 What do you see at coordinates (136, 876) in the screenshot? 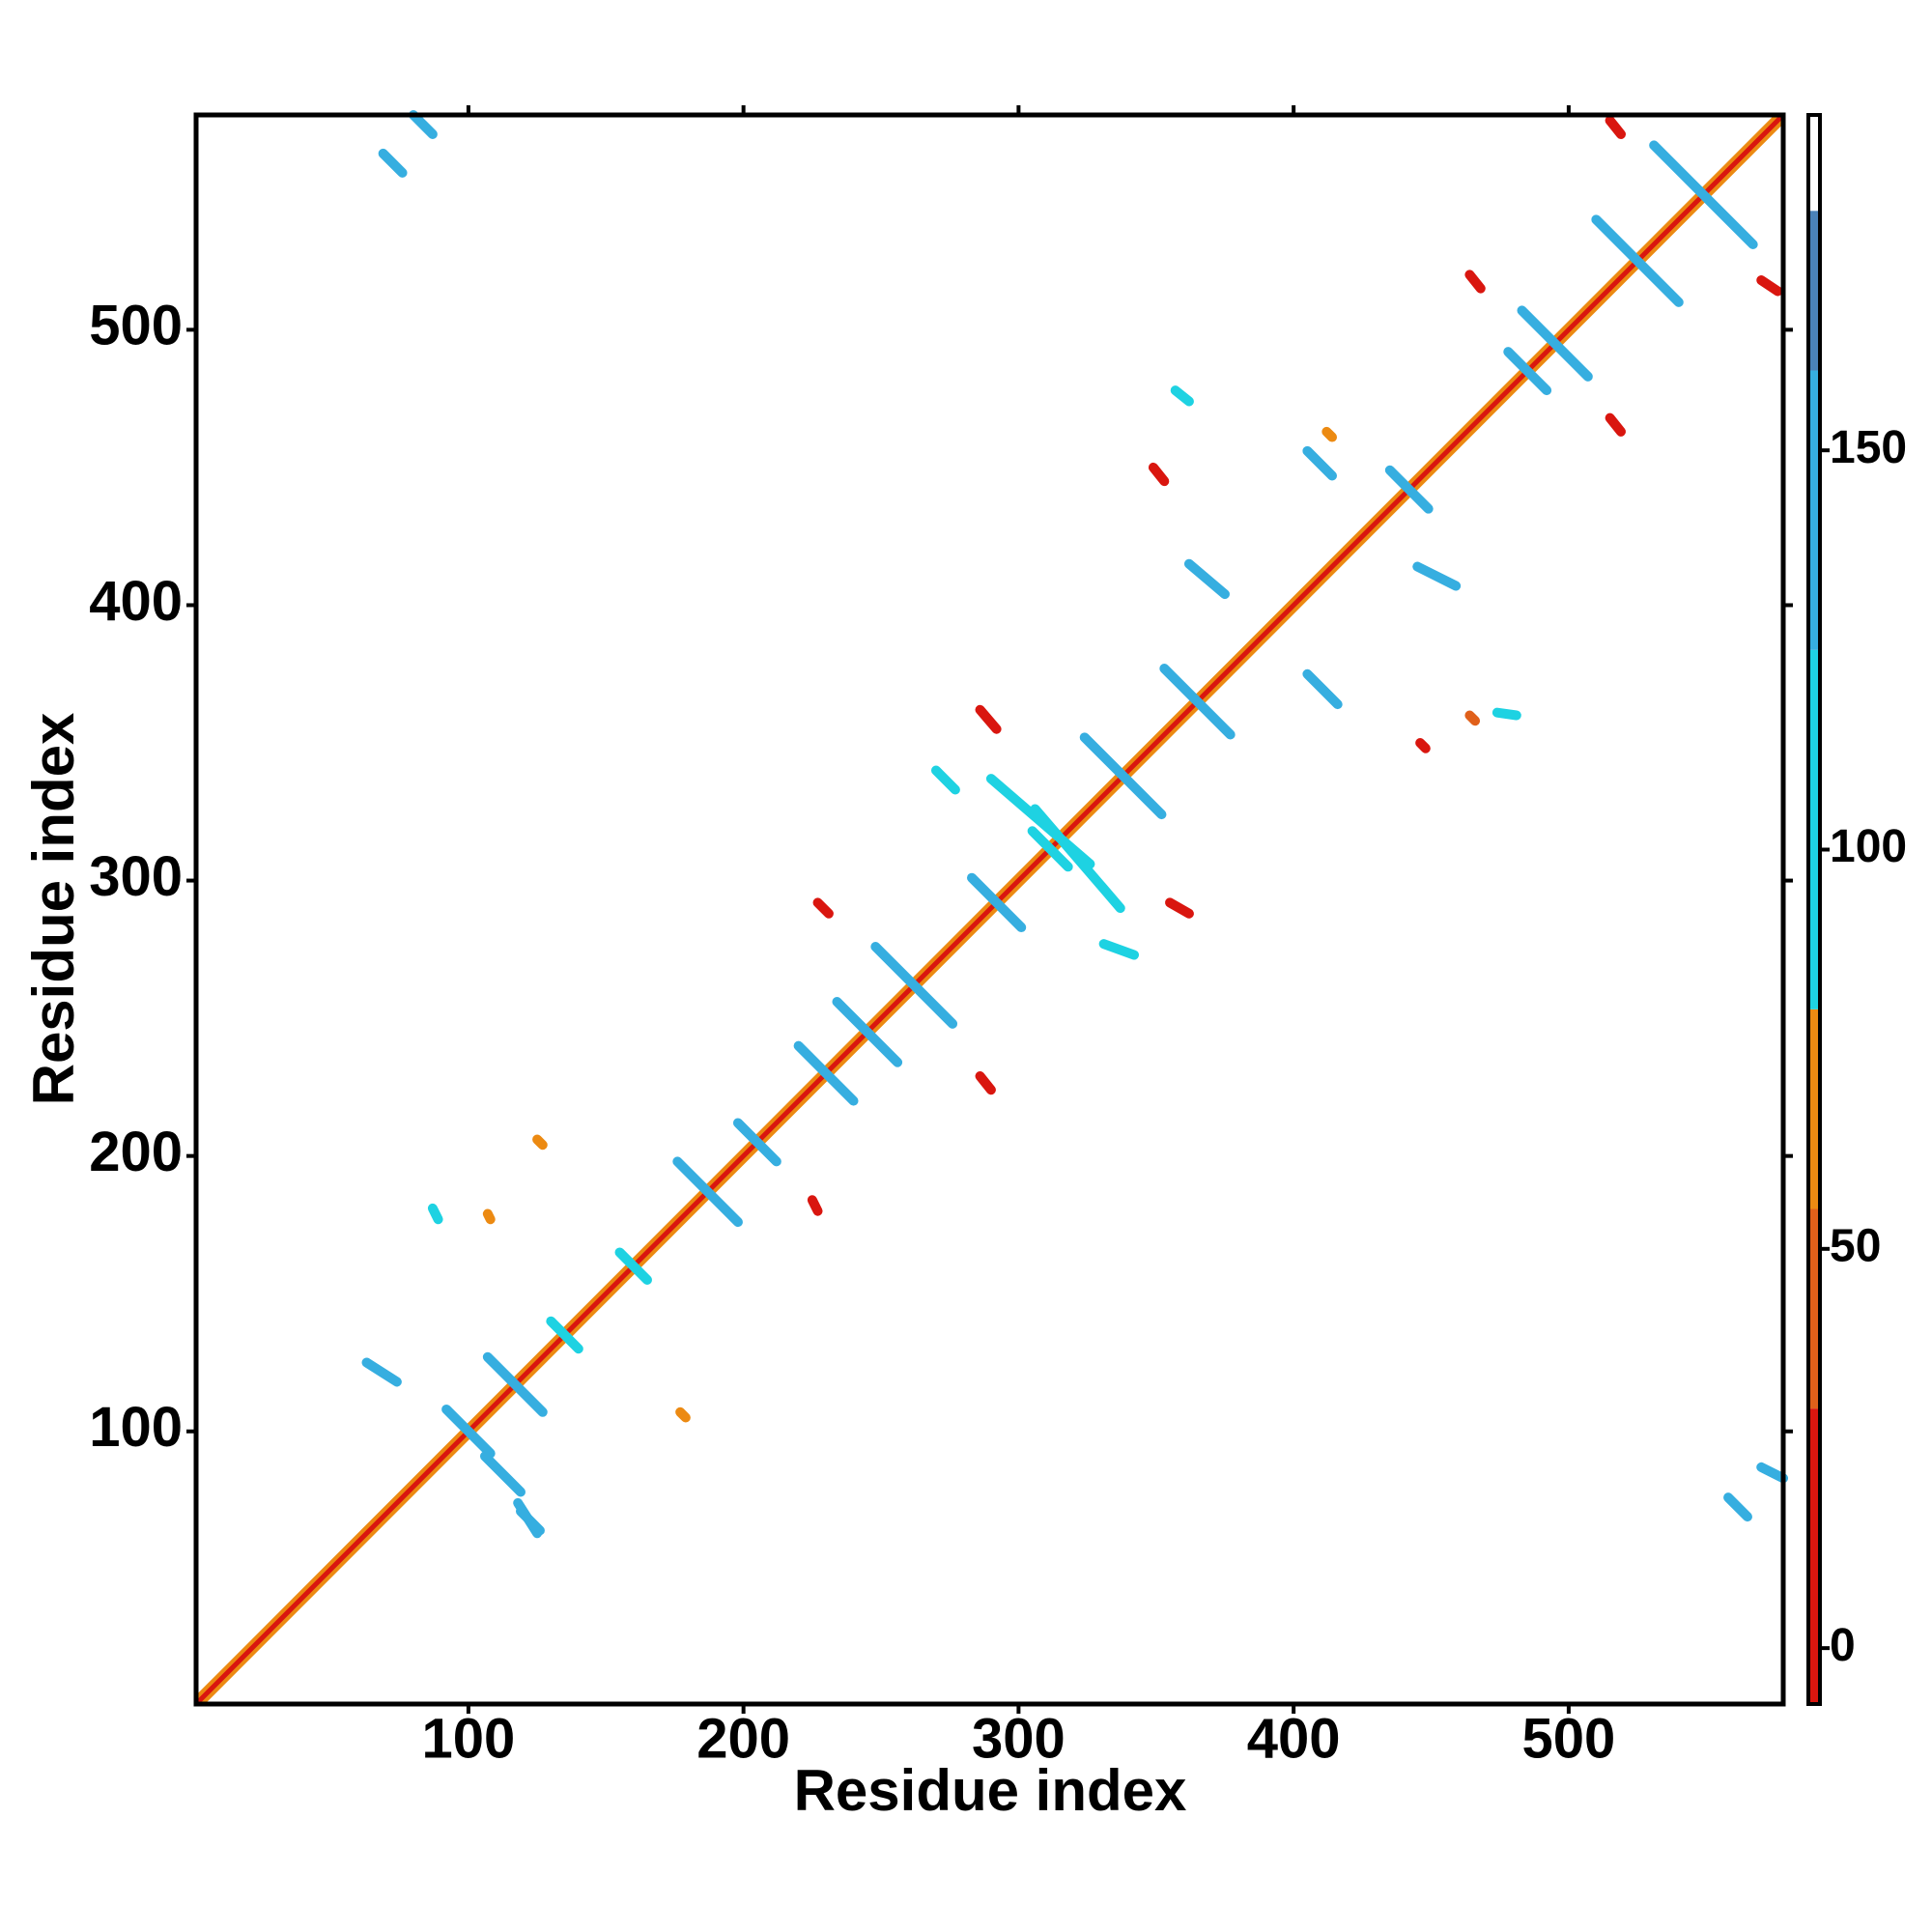
I see `y-tick-label: 300` at bounding box center [136, 876].